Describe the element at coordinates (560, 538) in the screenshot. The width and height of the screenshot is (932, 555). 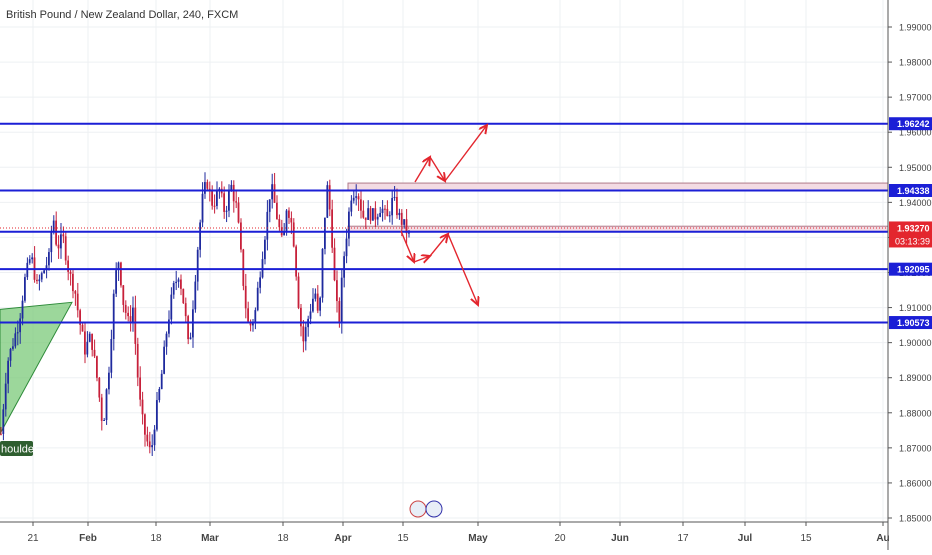
I see `x-tick-label: 20` at that location.